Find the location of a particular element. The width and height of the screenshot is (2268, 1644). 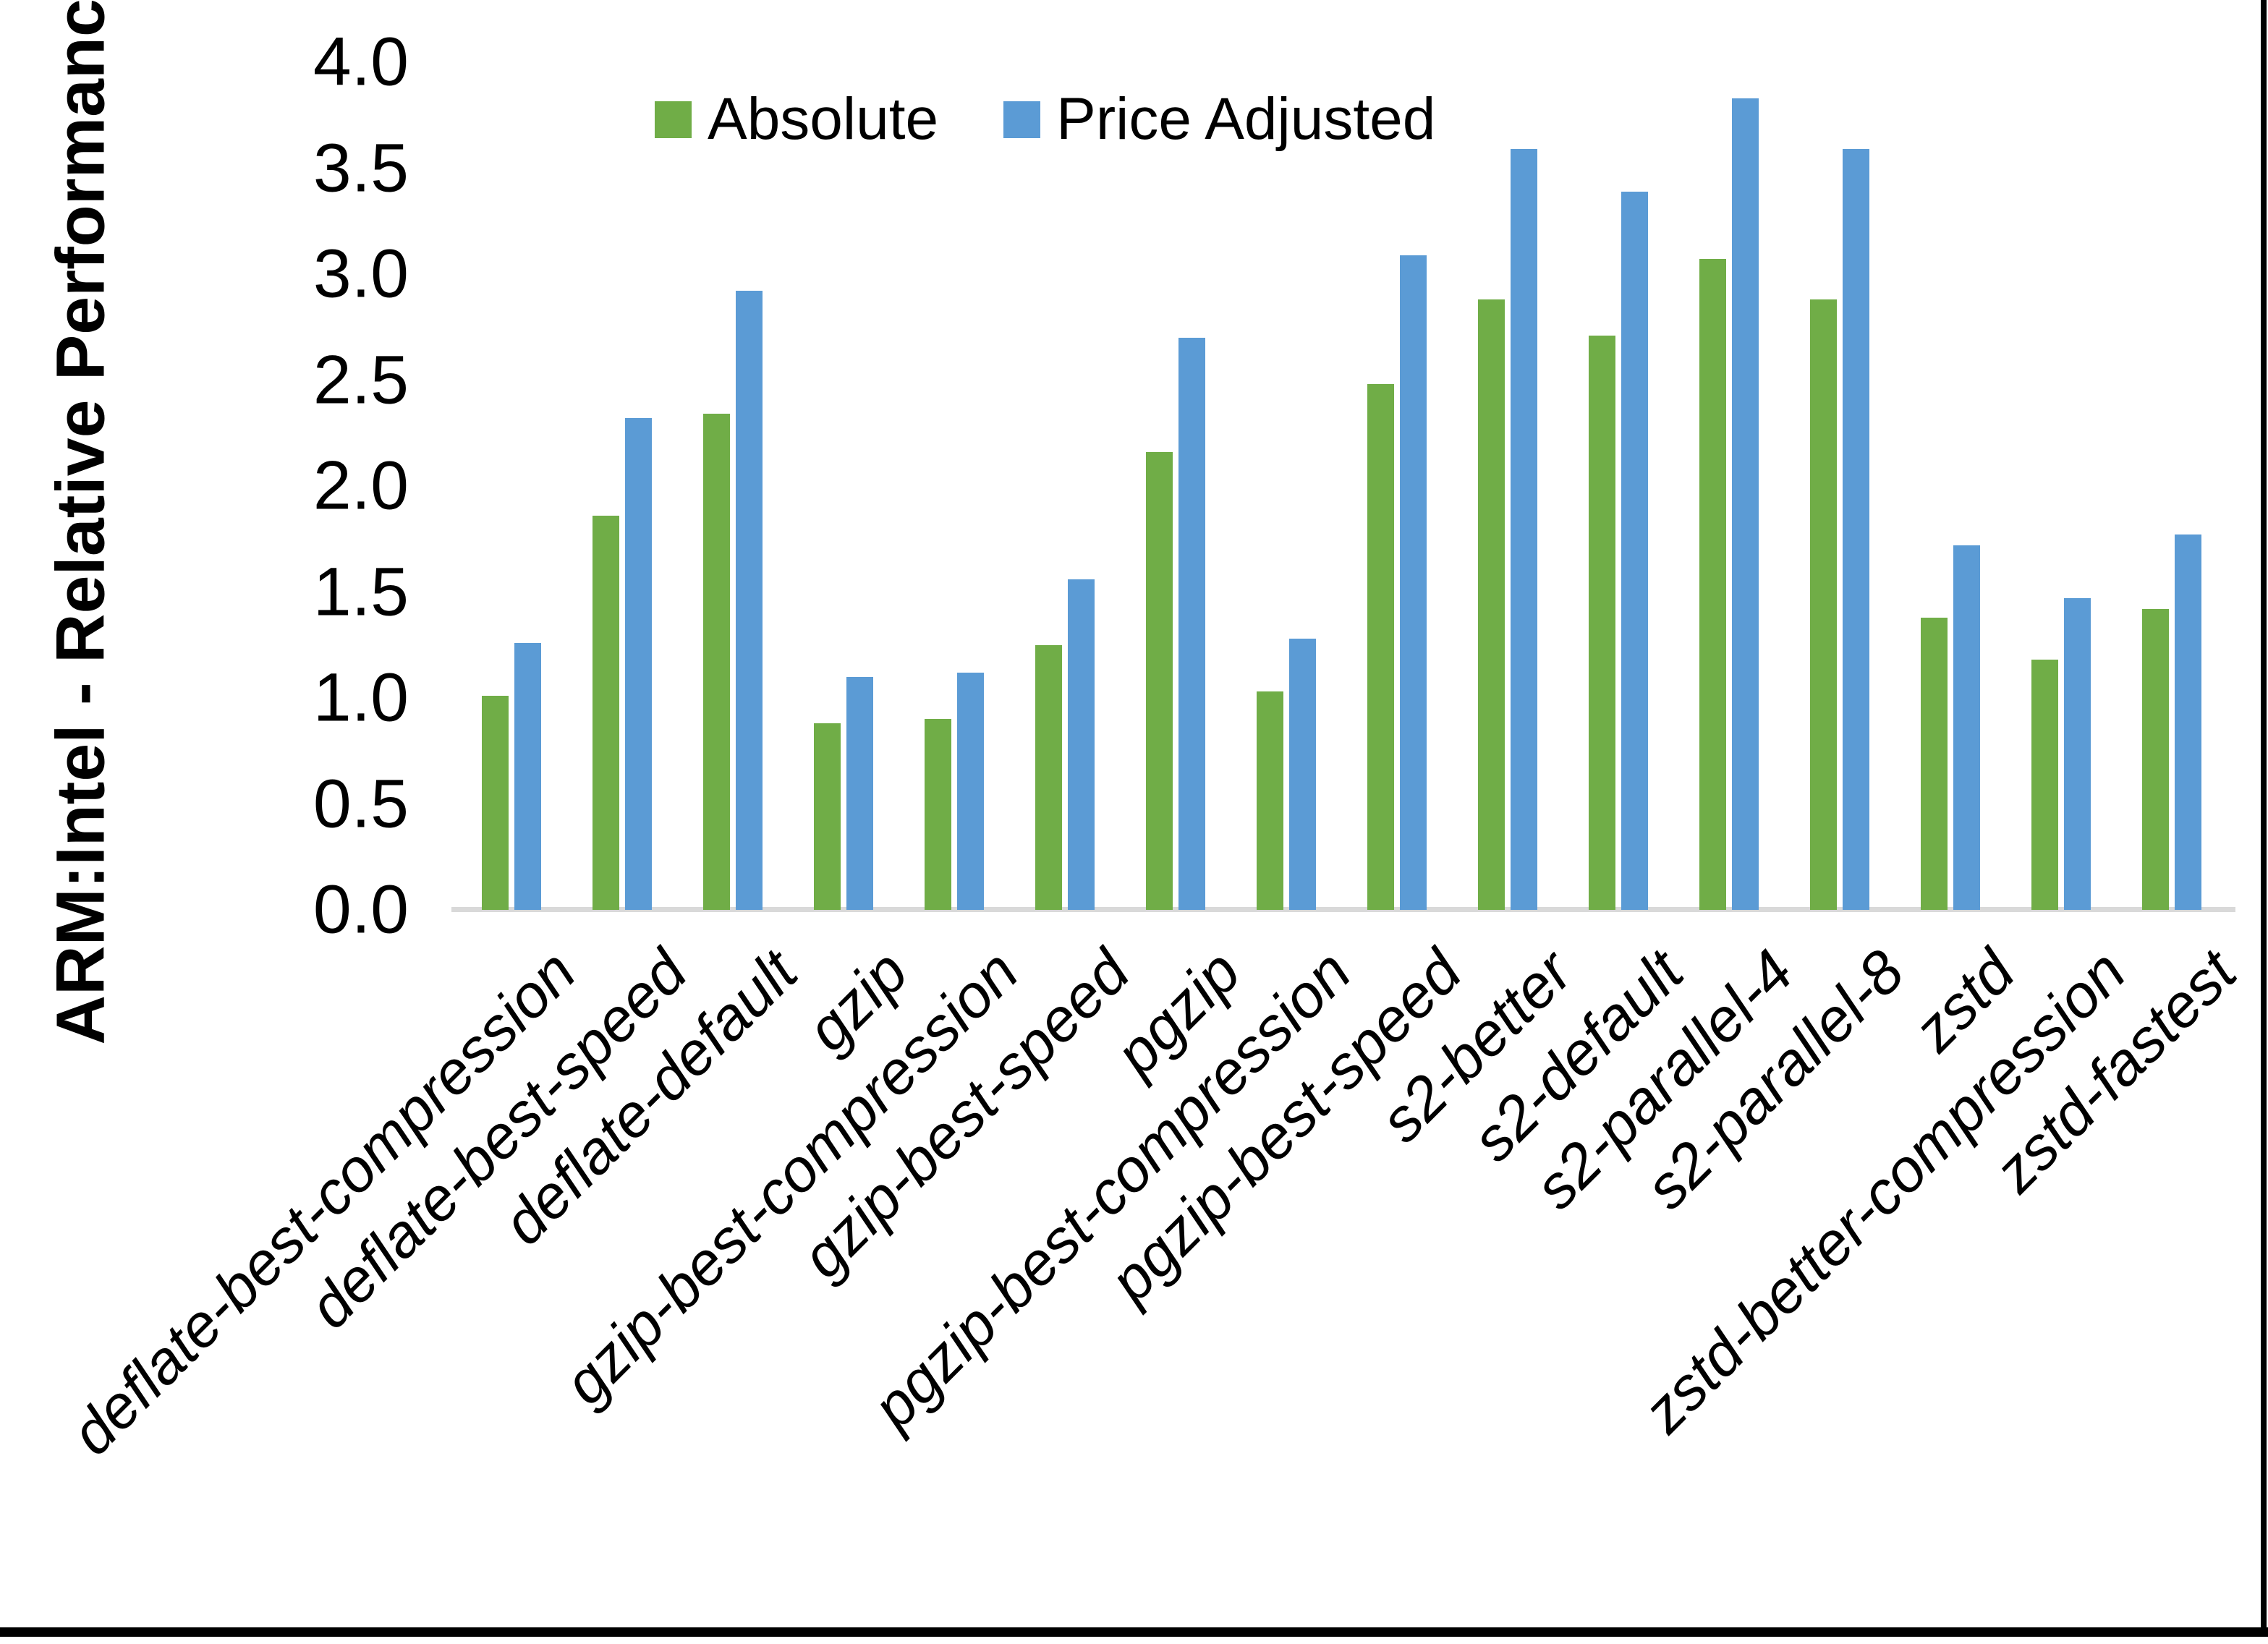

y-tick-label: 2.0 is located at coordinates (361, 485).